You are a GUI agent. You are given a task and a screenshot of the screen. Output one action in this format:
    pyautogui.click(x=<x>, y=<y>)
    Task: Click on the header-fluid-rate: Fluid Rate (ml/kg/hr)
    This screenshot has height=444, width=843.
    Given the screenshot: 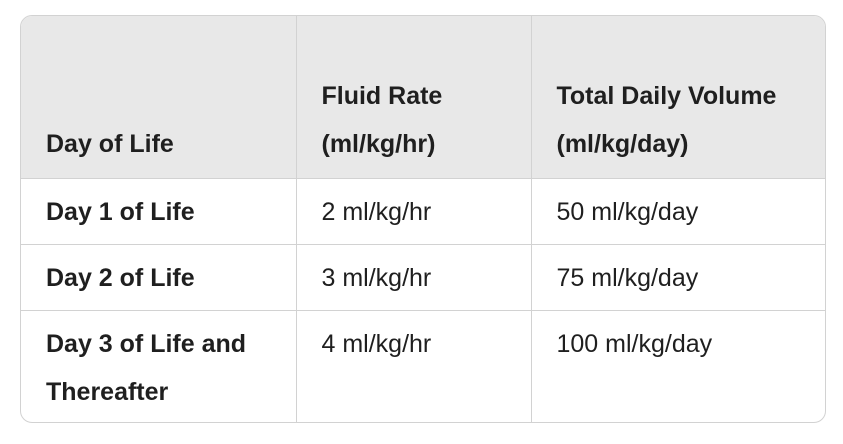 What is the action you would take?
    pyautogui.click(x=414, y=97)
    